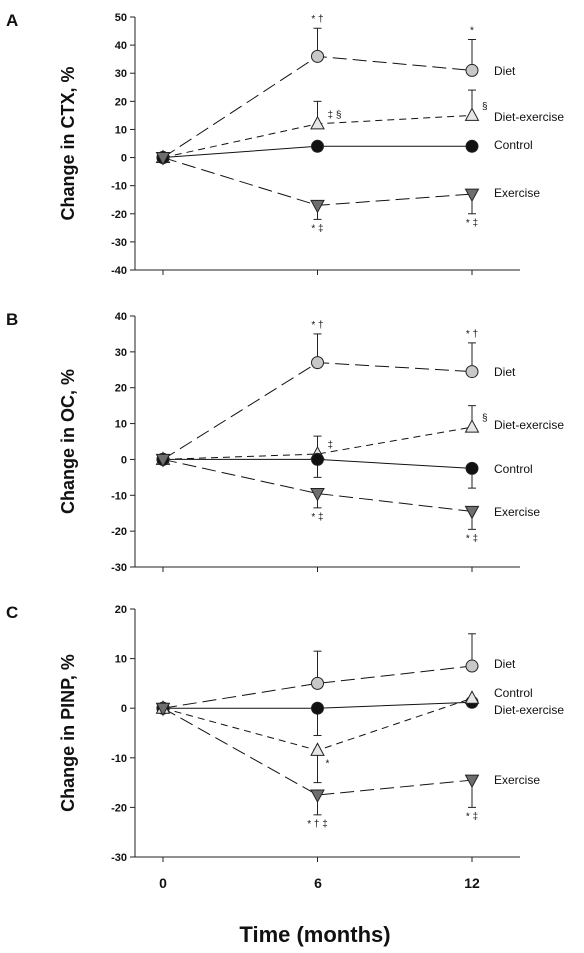 The image size is (584, 953). Describe the element at coordinates (12, 612) in the screenshot. I see `panel-letter: C` at that location.